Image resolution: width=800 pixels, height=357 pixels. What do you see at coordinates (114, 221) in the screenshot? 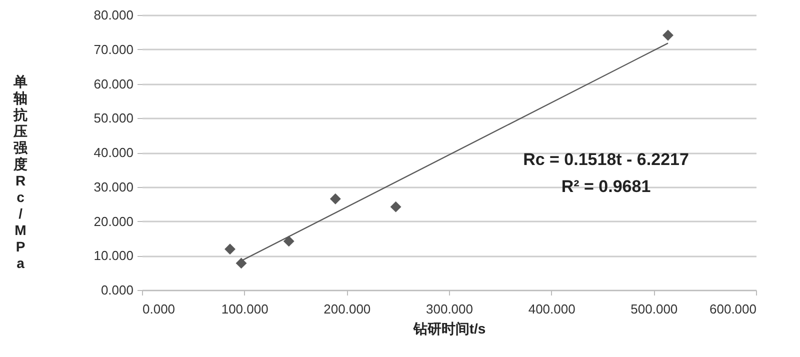
I see `y-tick-label: 20.000` at bounding box center [114, 221].